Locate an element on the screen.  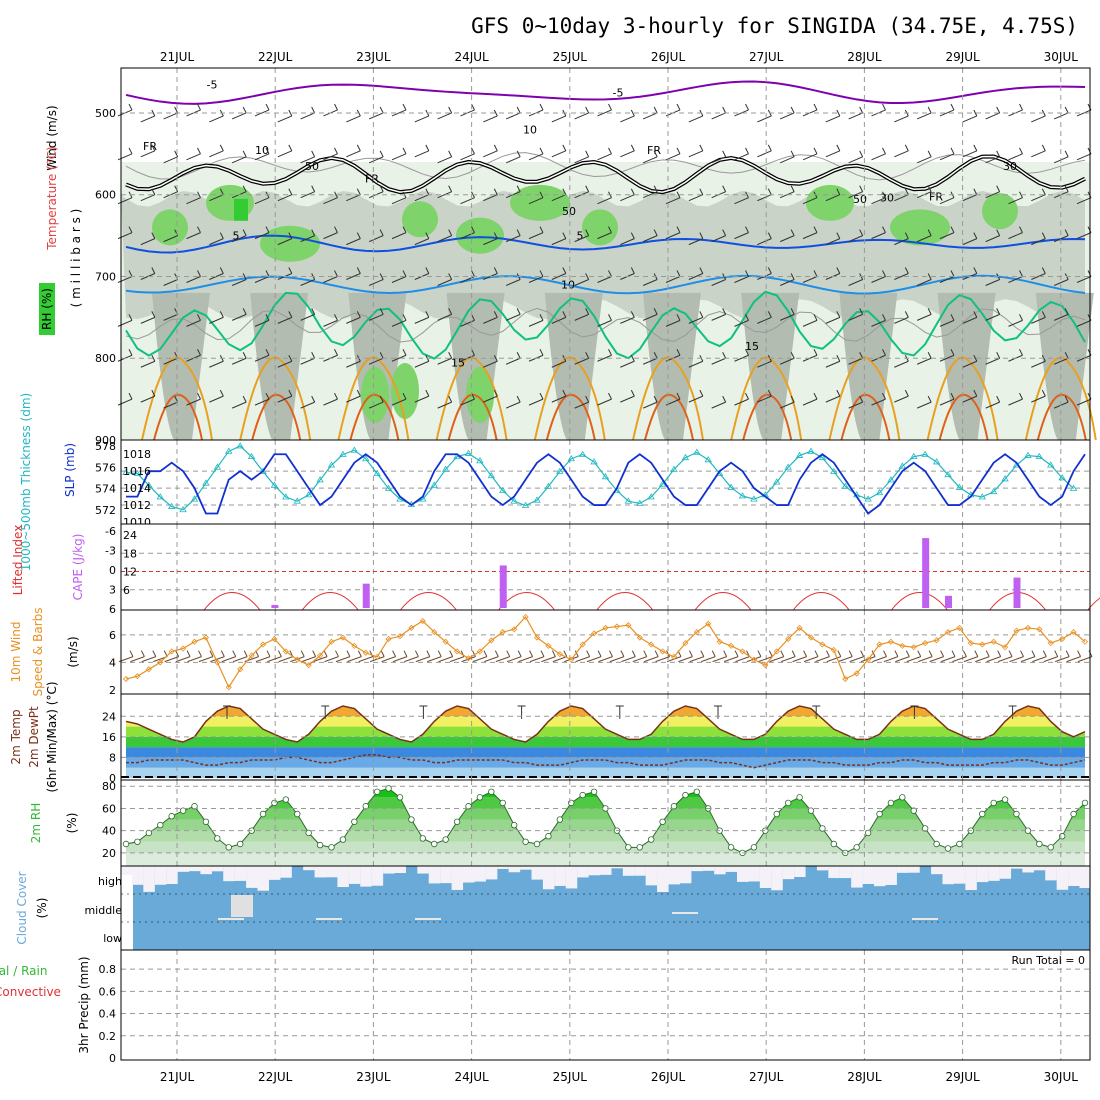
run-total: Run Total = 0 is located at coordinates (1049, 960).